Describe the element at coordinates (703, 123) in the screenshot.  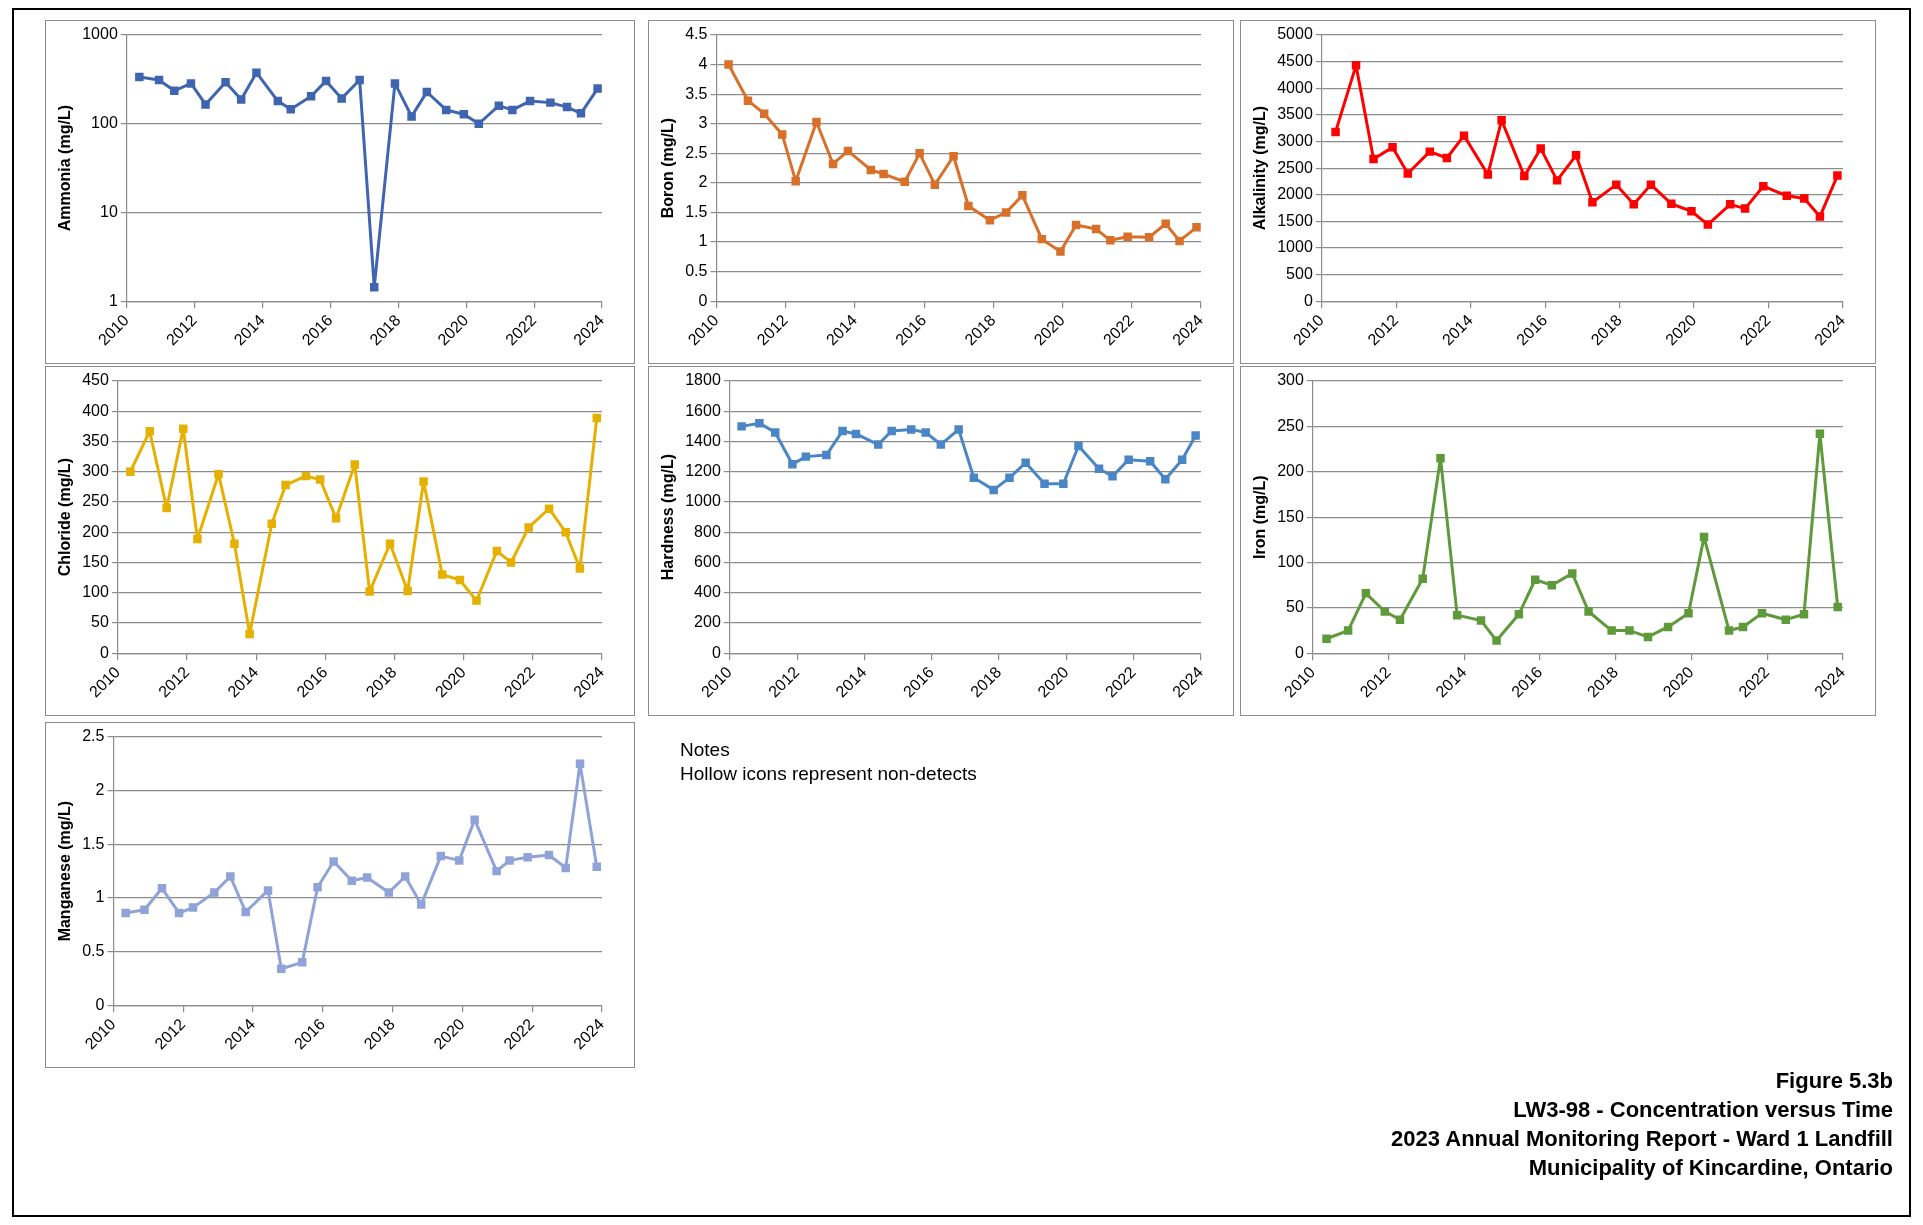
I see `y-tick-label: 3` at that location.